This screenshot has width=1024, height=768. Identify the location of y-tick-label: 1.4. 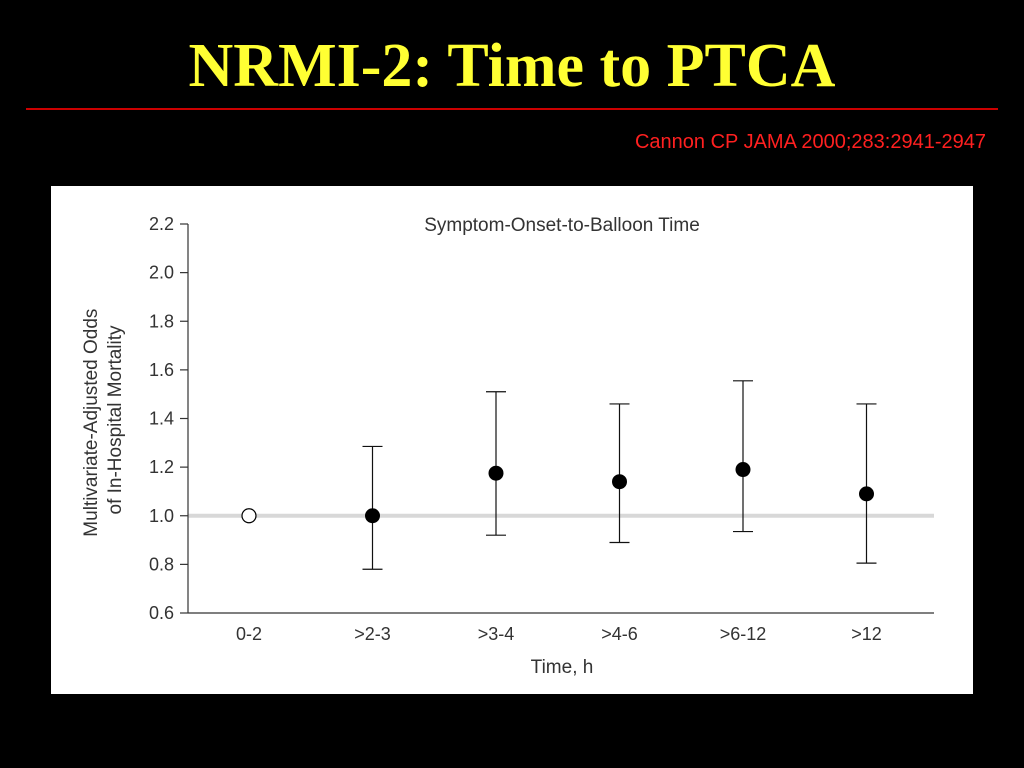
(161, 419).